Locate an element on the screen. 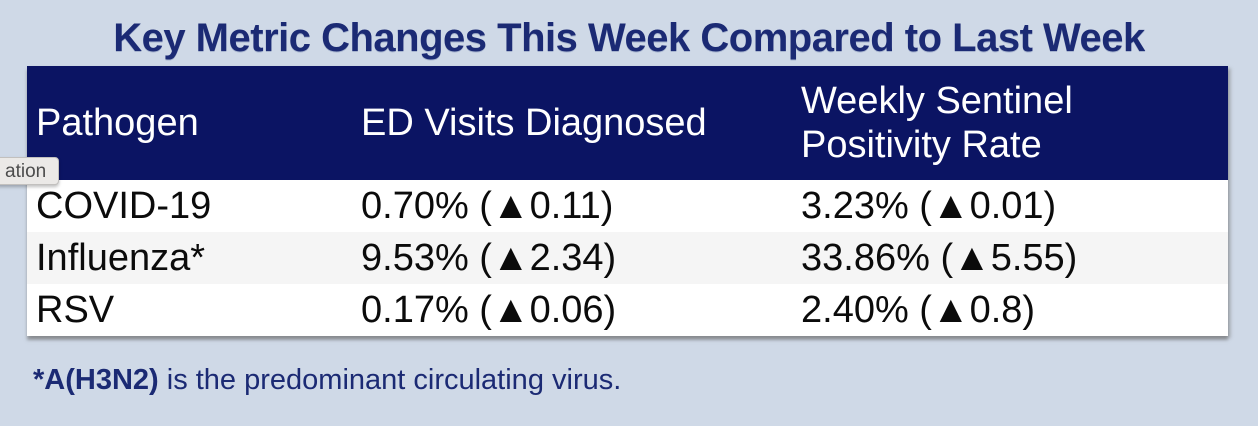 Image resolution: width=1258 pixels, height=426 pixels. pathogen-name: Influenza* is located at coordinates (121, 258).